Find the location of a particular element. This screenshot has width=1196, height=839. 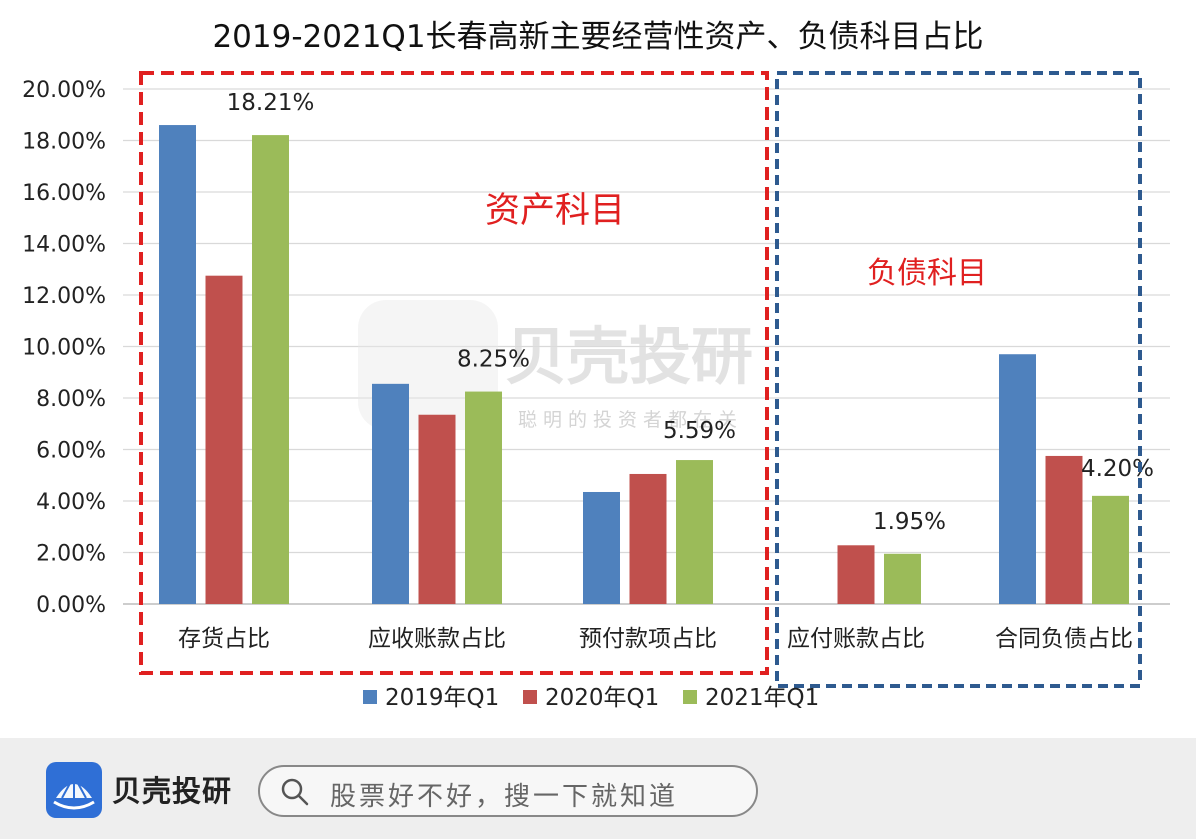

data-label: 8.25% is located at coordinates (493, 360).